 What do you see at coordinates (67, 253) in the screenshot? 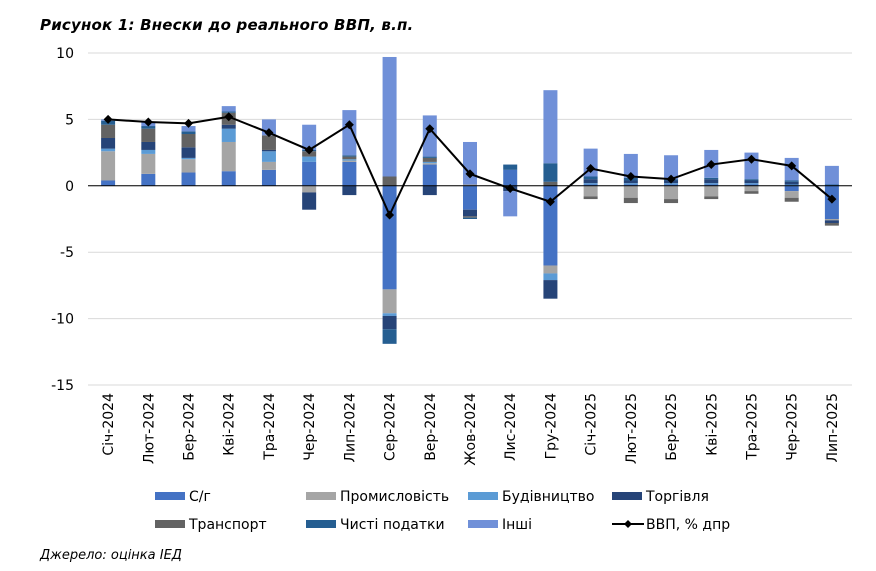
I see `y-tick-label: -5` at bounding box center [67, 253].